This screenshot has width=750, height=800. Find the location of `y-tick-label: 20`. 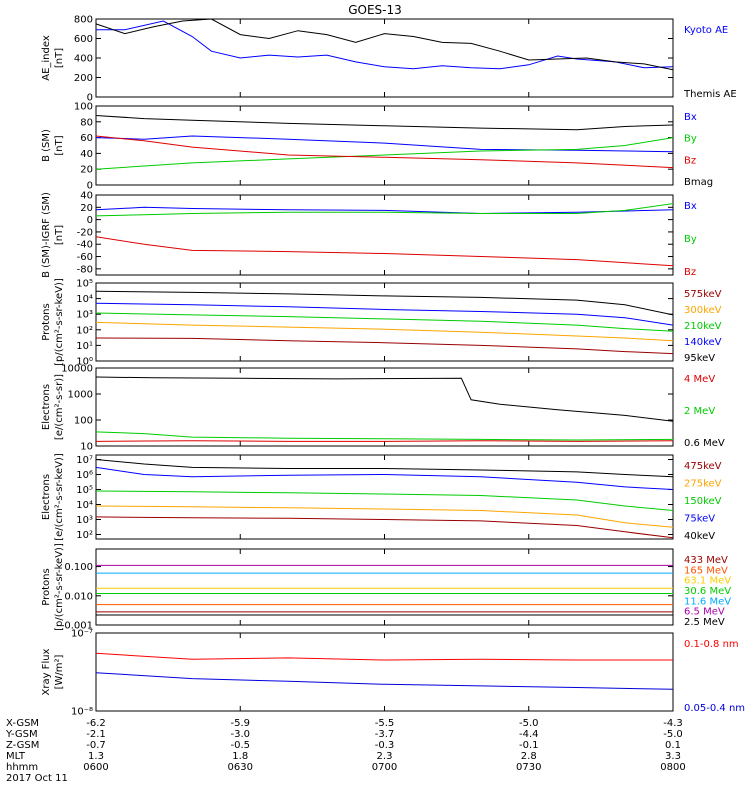

y-tick-label: 20 is located at coordinates (86, 208).